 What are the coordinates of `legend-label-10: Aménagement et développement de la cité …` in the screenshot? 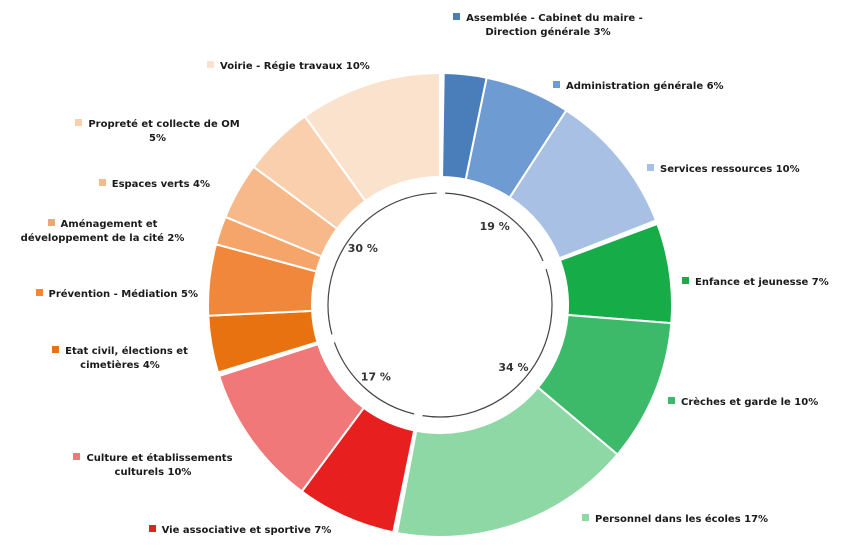 It's located at (102, 232).